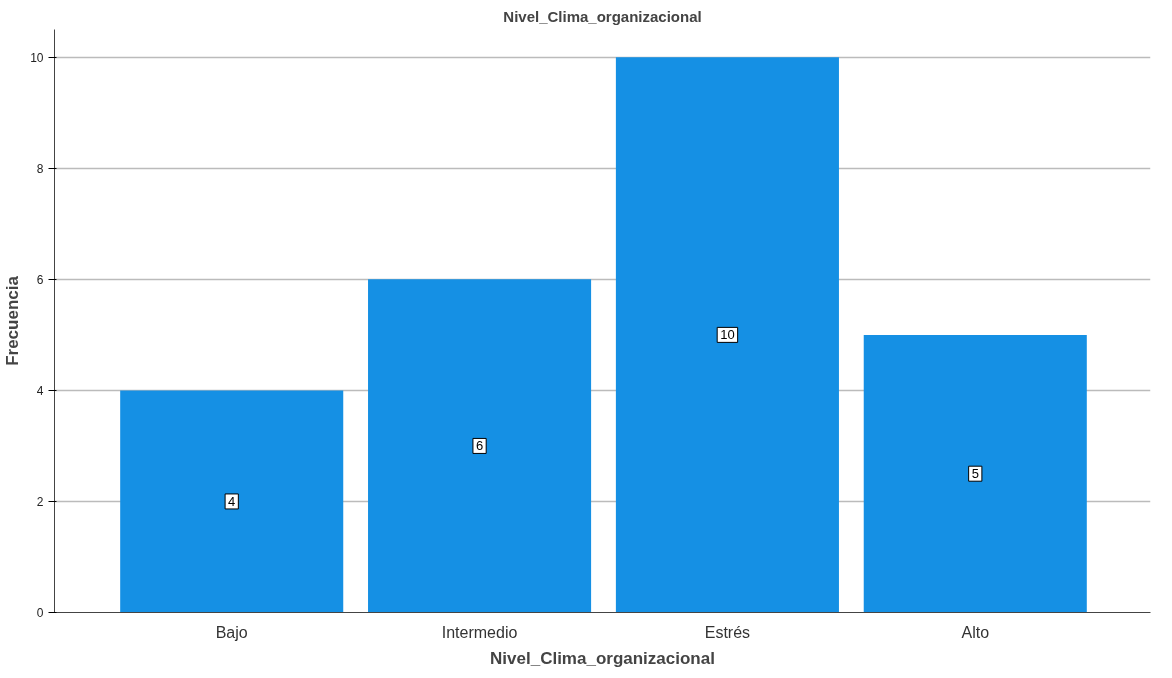  What do you see at coordinates (40, 390) in the screenshot?
I see `y-tick-label: 4` at bounding box center [40, 390].